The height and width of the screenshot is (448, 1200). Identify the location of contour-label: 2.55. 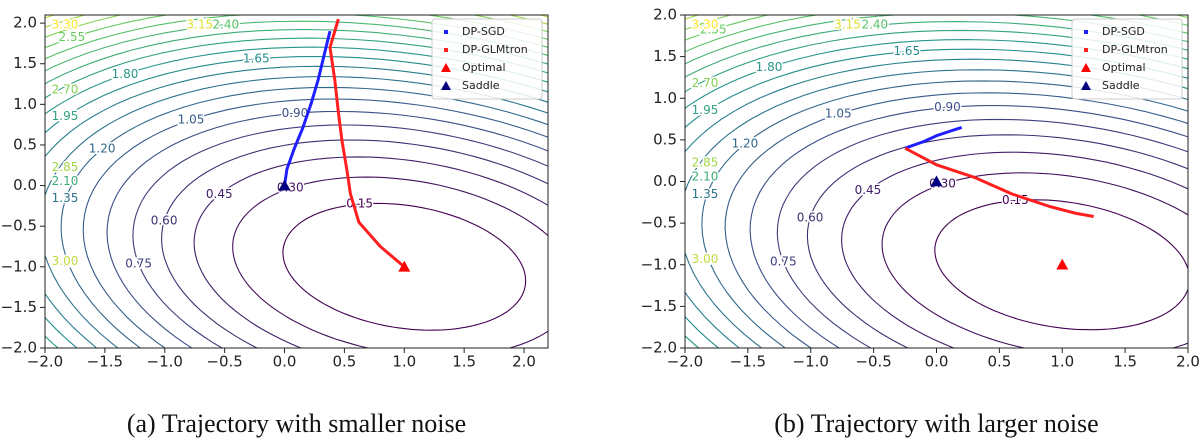
(72, 37).